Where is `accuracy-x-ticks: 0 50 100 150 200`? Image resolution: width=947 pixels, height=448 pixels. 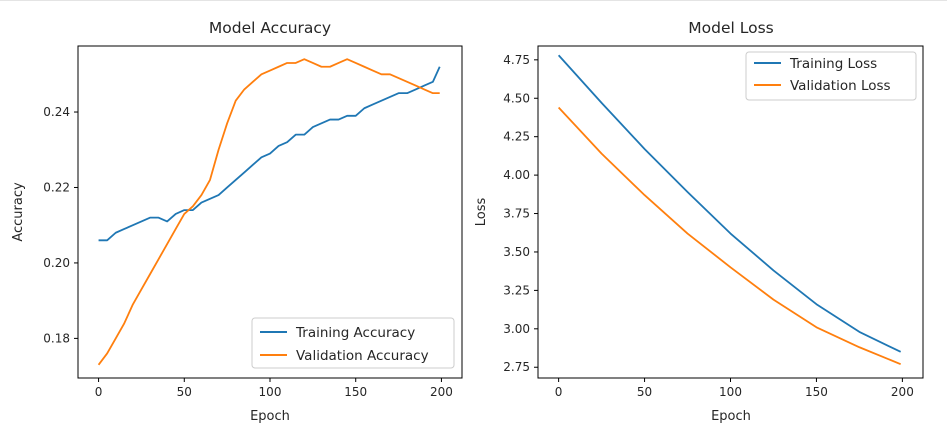
accuracy-x-ticks: 0 50 100 150 200 is located at coordinates (274, 388).